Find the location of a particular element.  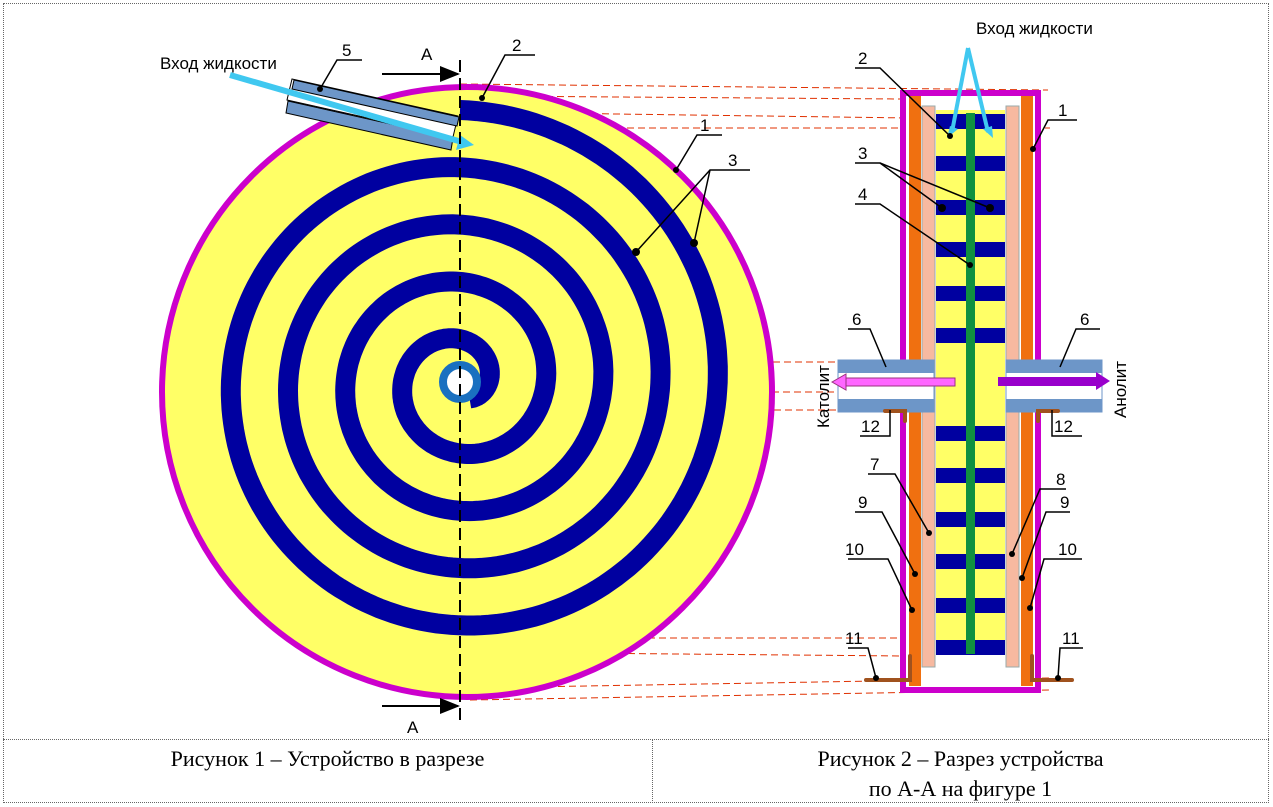

fig2-inlet-arrows is located at coordinates (970, 90).